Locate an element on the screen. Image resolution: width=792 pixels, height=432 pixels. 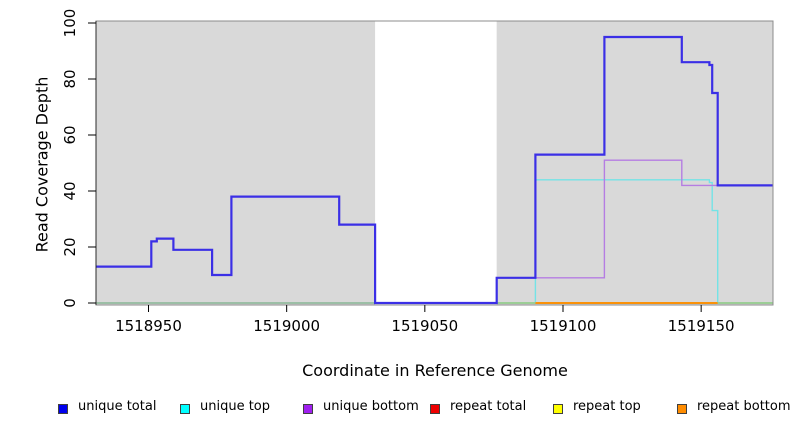
legend-label: unique bottom is located at coordinates (371, 406).